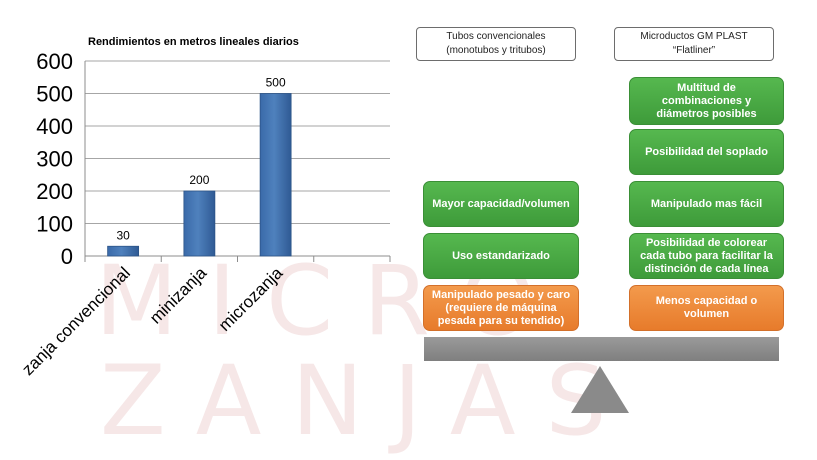 This screenshot has width=817, height=460. I want to click on category-label: minizanja, so click(178, 295).